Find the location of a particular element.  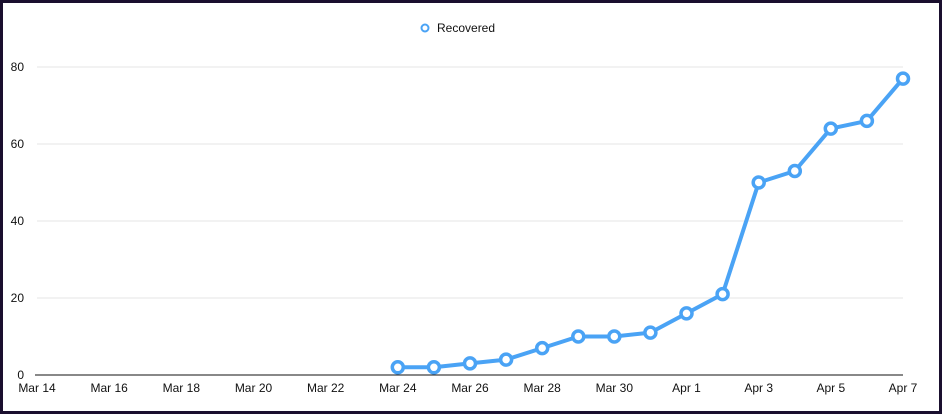

legend-marker-icon is located at coordinates (425, 28).